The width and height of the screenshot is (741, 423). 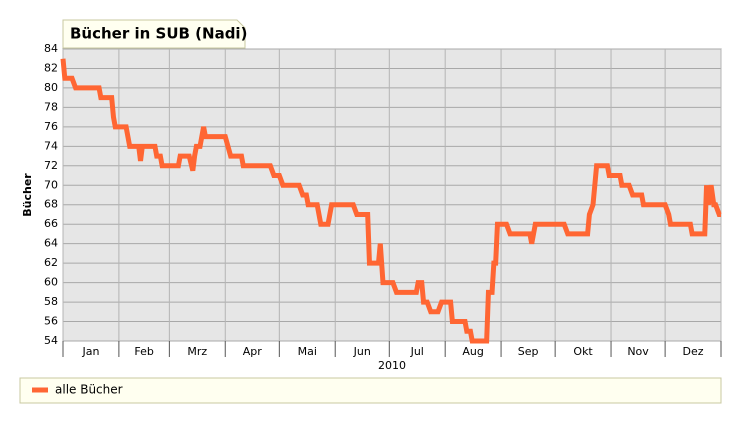 What do you see at coordinates (392, 365) in the screenshot?
I see `x-axis-label: 2010` at bounding box center [392, 365].